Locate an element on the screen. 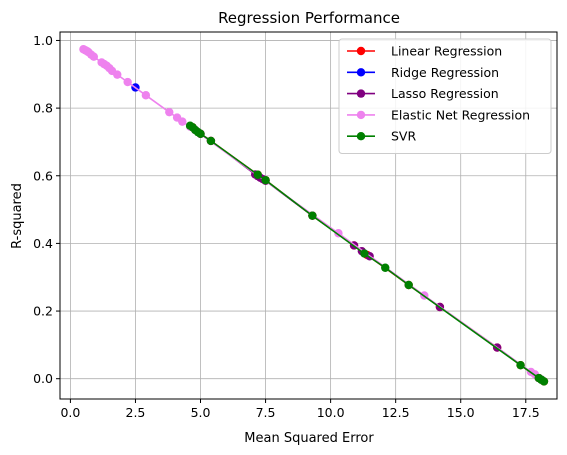 Image resolution: width=567 pixels, height=455 pixels. legend-label: Linear Regression is located at coordinates (446, 51).